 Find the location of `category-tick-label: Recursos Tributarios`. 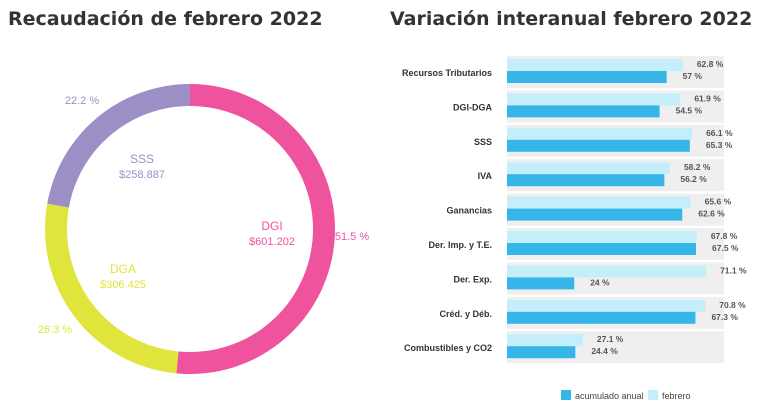

category-tick-label: Recursos Tributarios is located at coordinates (447, 73).